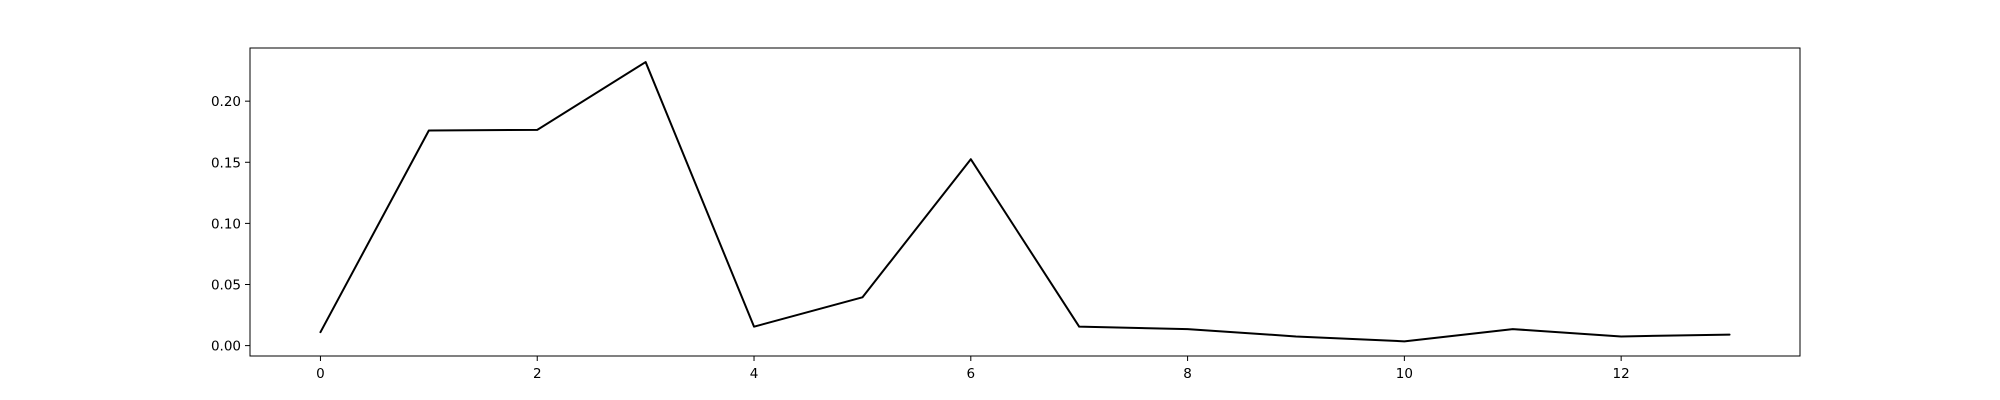 This screenshot has height=400, width=2000. What do you see at coordinates (1404, 374) in the screenshot?
I see `x-tick-label: 10` at bounding box center [1404, 374].